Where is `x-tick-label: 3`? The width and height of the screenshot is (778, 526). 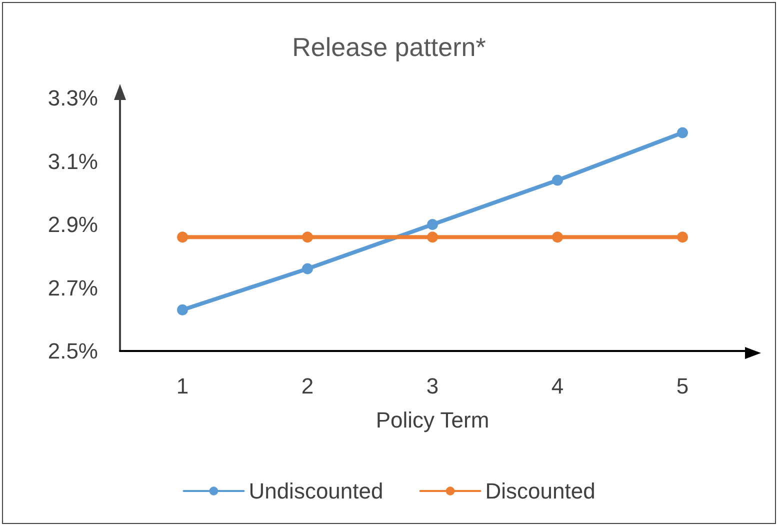 x-tick-label: 3 is located at coordinates (432, 386).